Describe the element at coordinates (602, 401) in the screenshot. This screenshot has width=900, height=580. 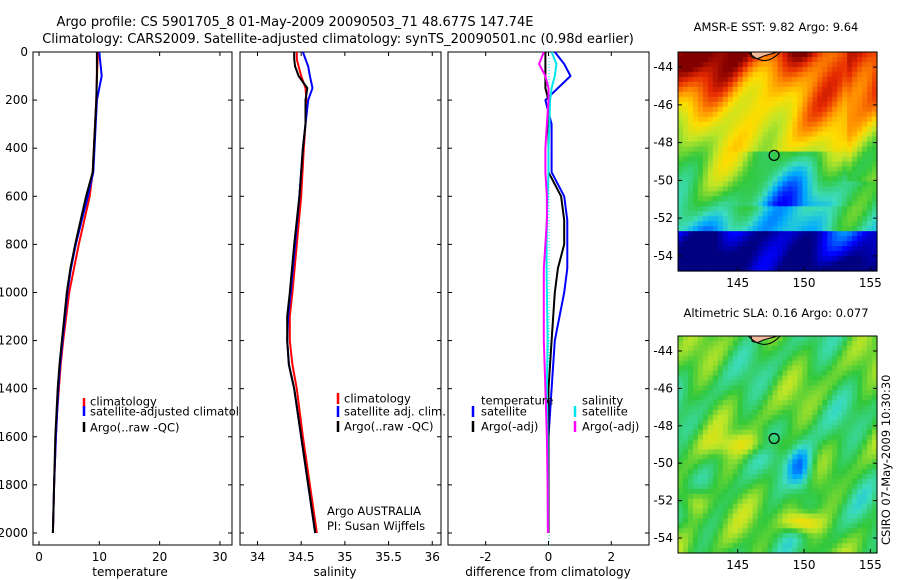
I see `legend-header-salinity: salinity` at that location.